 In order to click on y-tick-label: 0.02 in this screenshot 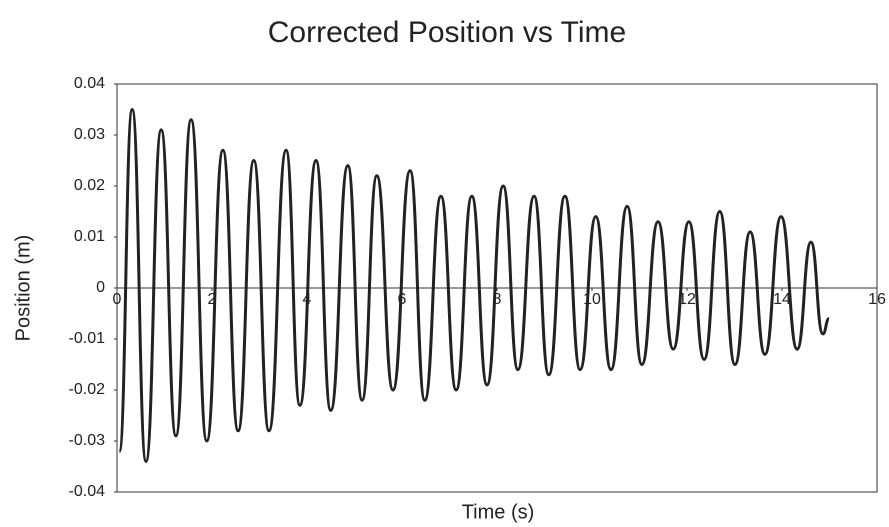, I will do `click(89, 185)`.